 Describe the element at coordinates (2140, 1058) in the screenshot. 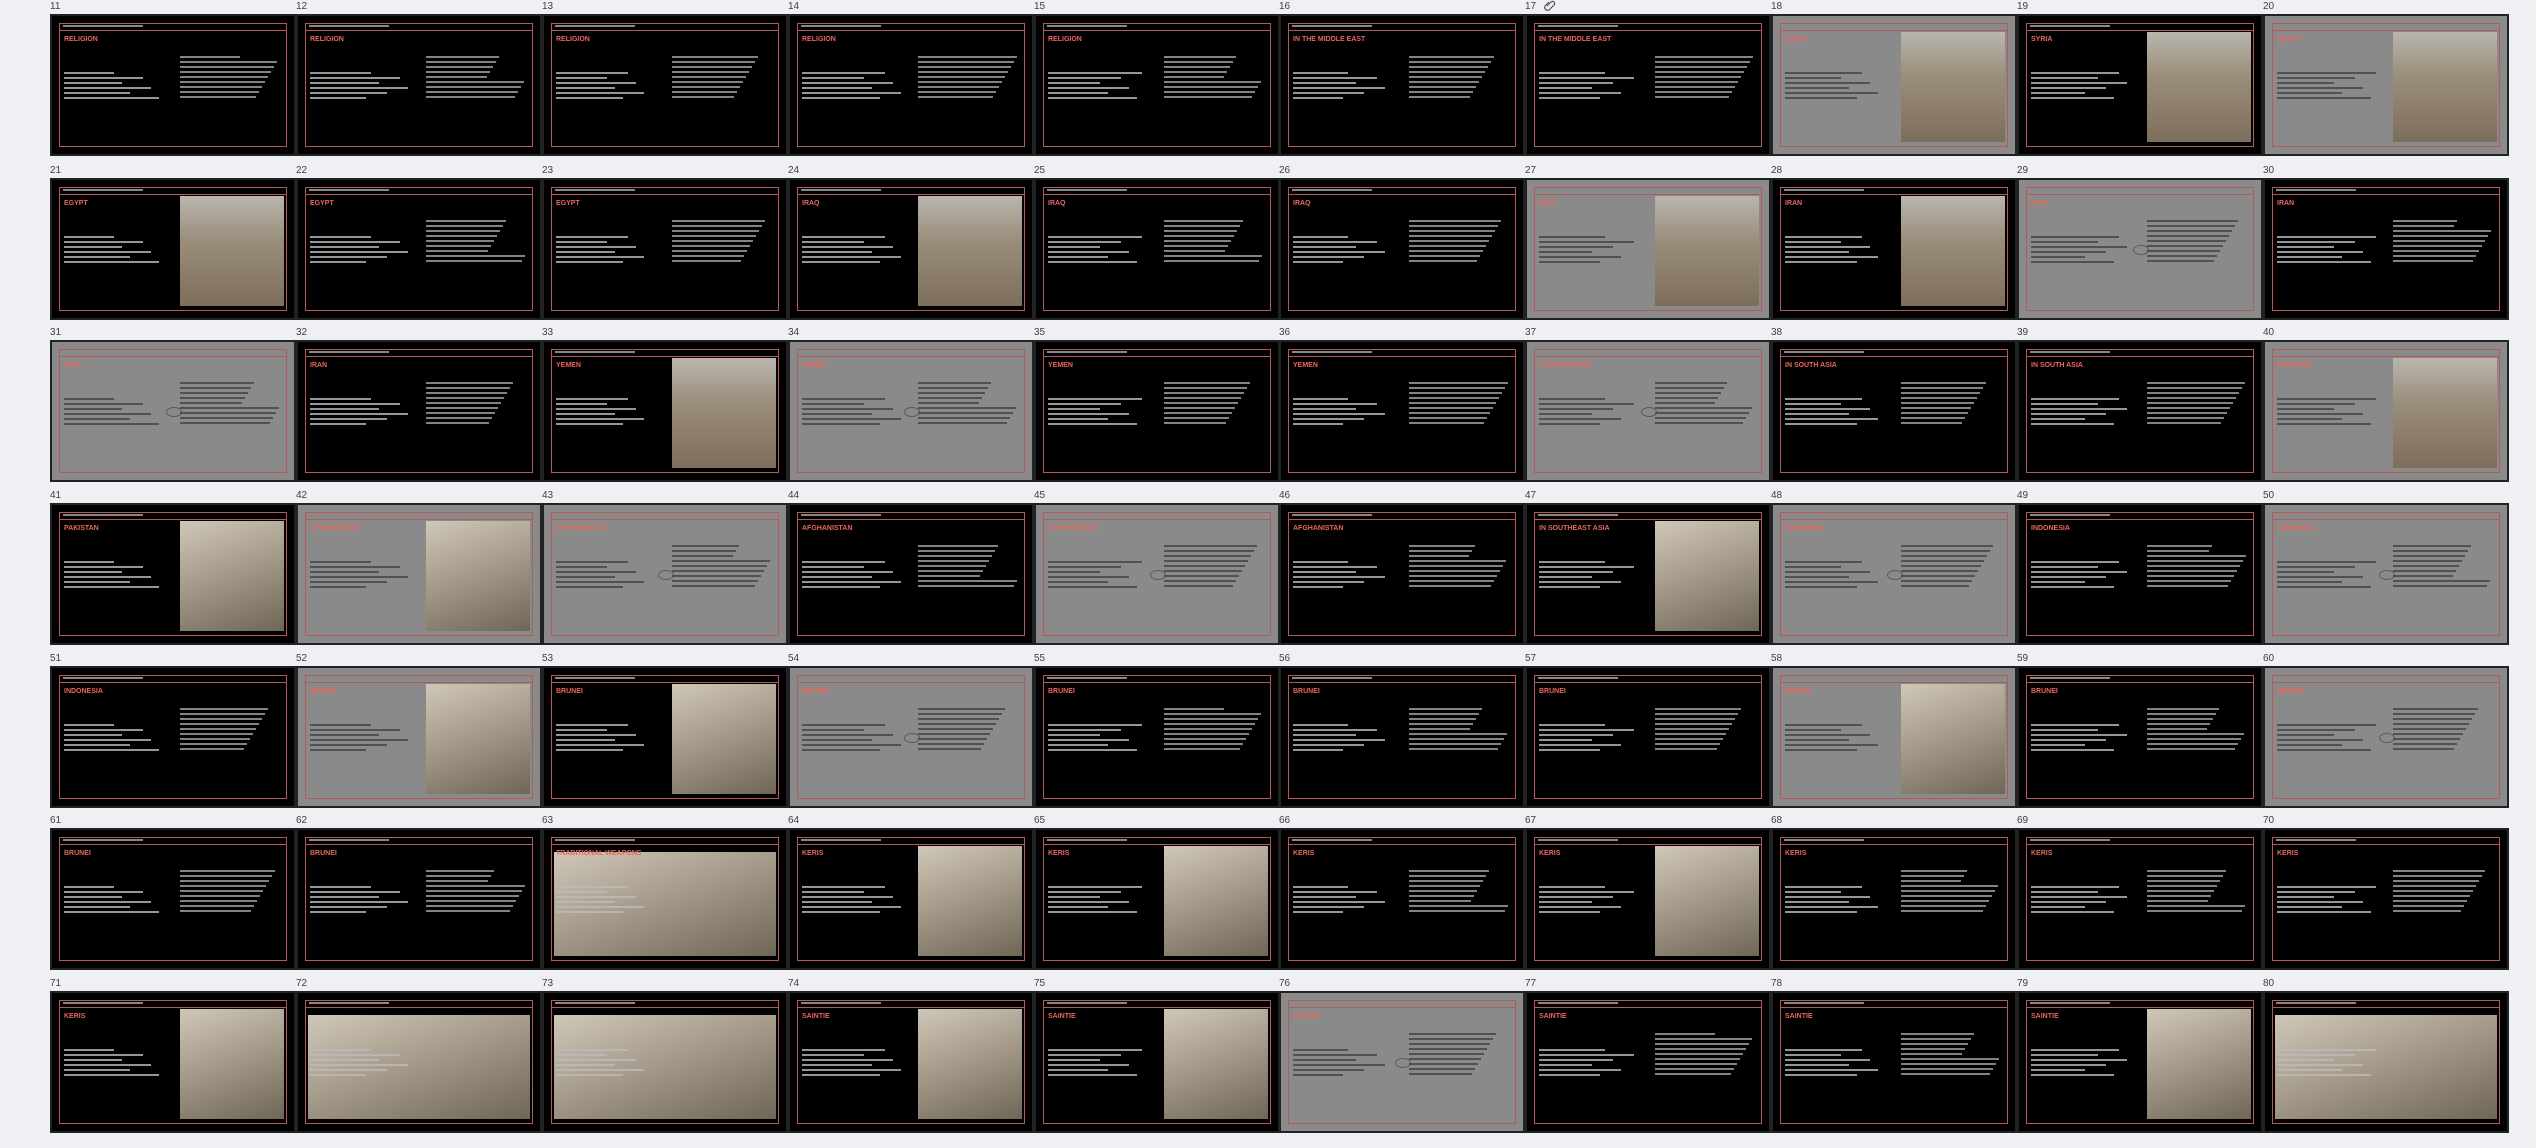

I see `slide-thumbnail: 79 SAINTIE` at that location.